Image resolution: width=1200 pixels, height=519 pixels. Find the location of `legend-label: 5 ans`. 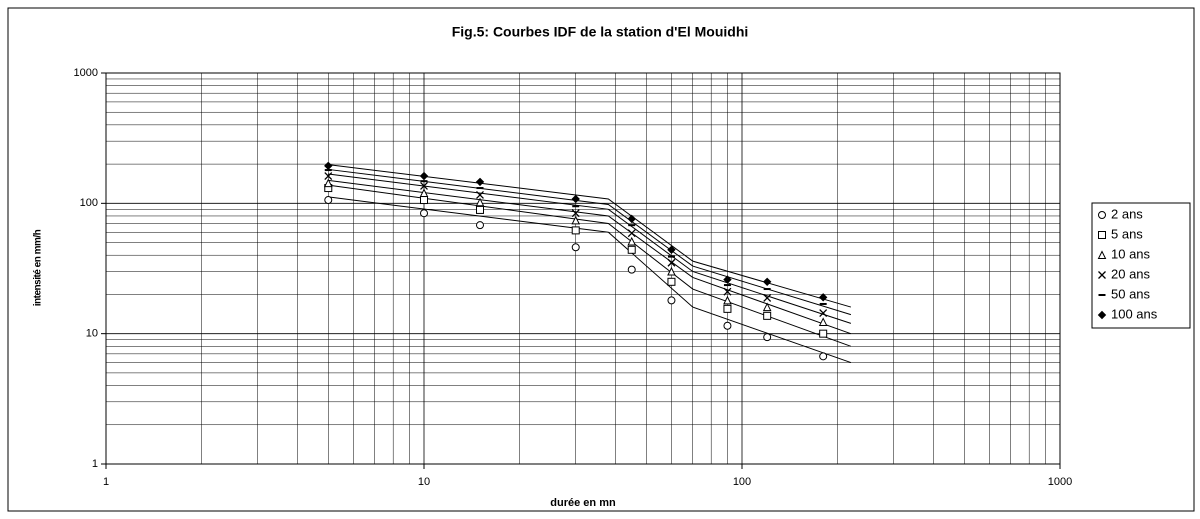

legend-label: 5 ans is located at coordinates (1127, 233).